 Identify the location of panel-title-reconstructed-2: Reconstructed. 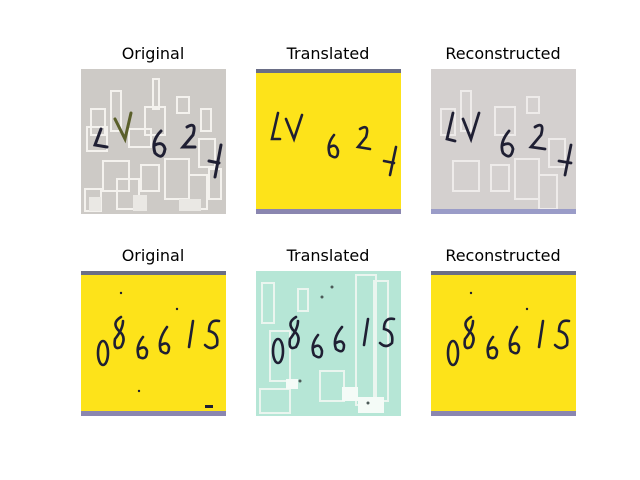
(503, 255).